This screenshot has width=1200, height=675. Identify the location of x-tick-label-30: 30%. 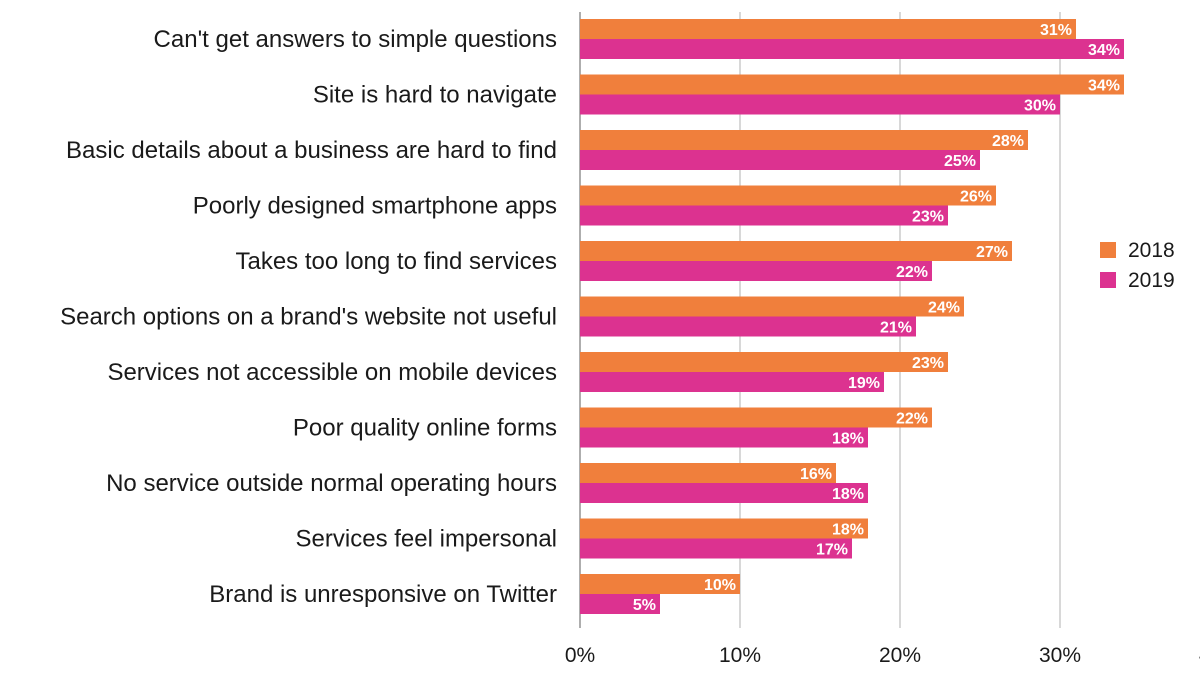
(1060, 655).